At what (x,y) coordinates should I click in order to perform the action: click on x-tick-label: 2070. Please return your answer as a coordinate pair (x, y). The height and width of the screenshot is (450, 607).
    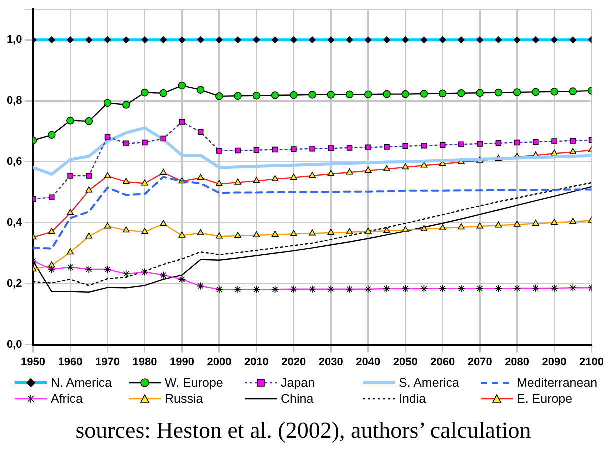
    Looking at the image, I should click on (480, 362).